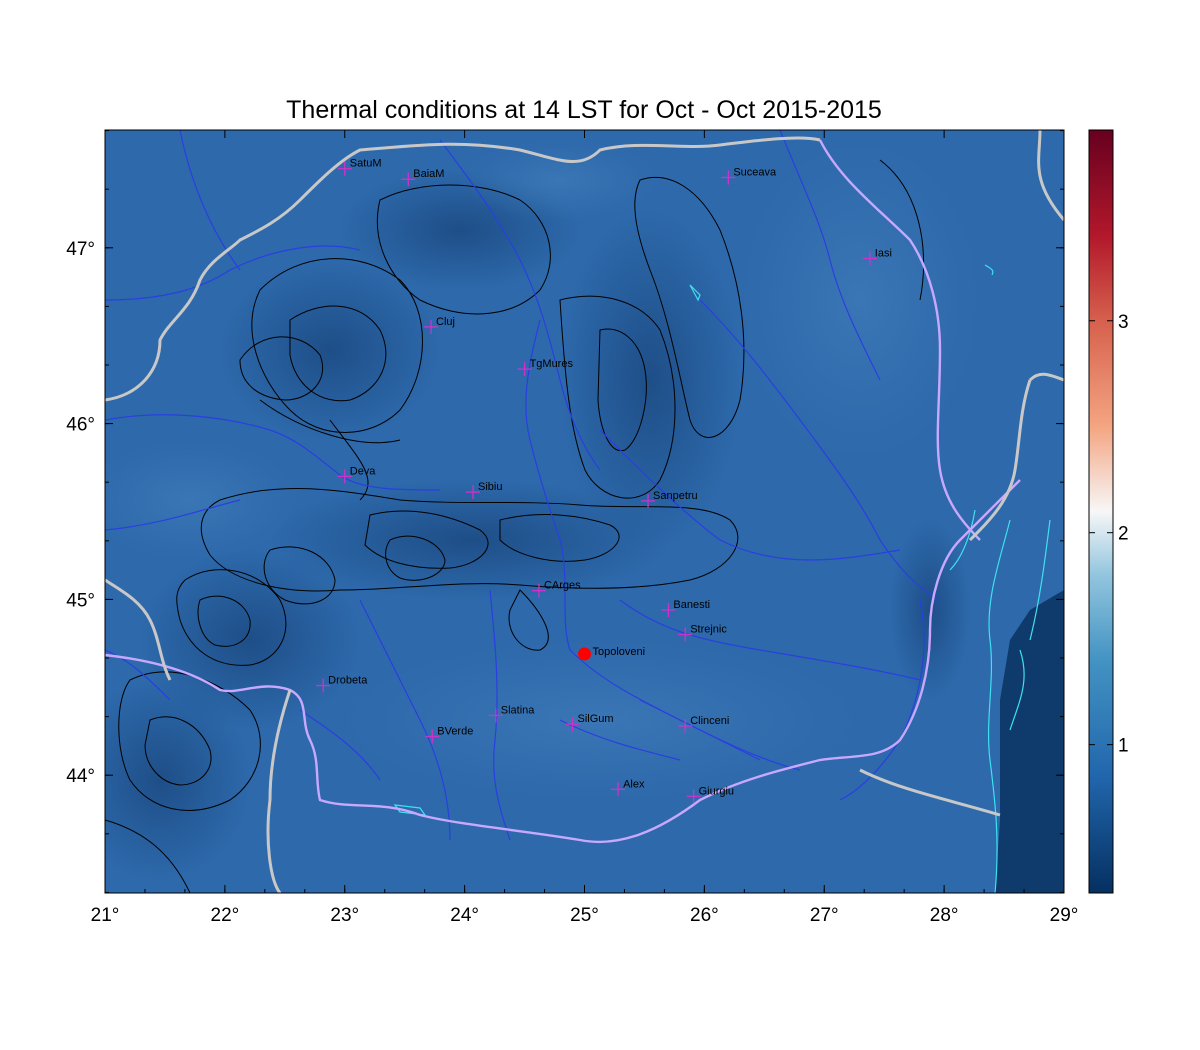  What do you see at coordinates (105, 915) in the screenshot?
I see `lon-tick-label-0: 21°` at bounding box center [105, 915].